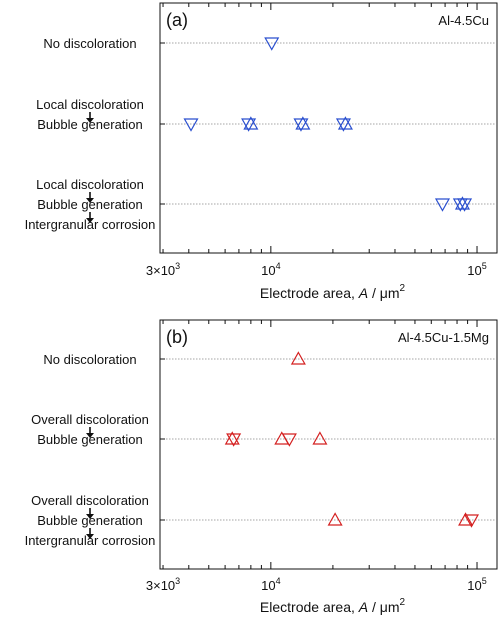 Image resolution: width=500 pixels, height=619 pixels. Describe the element at coordinates (90, 429) in the screenshot. I see `category-label-2: Overall discoloration Bubble generation` at that location.